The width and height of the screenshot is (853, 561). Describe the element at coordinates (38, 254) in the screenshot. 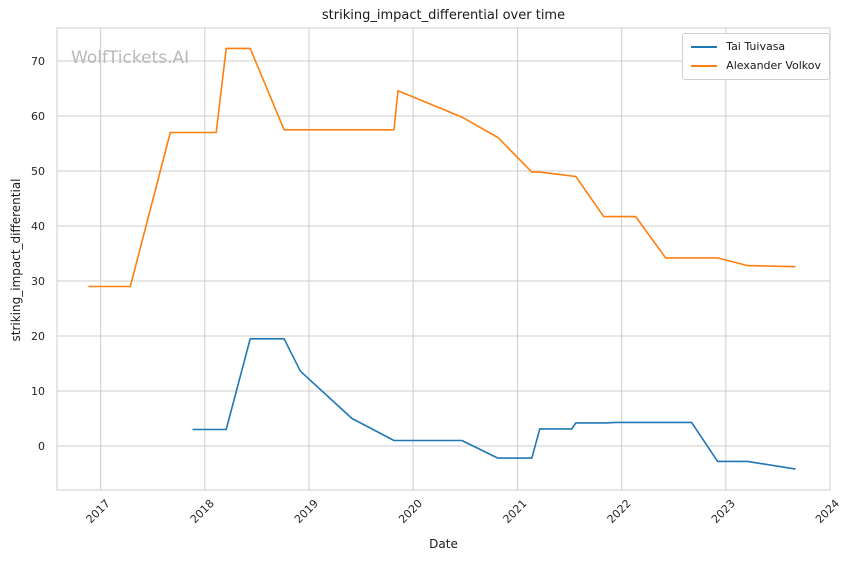

I see `y-tick-labels: 0 10 20 30 40 50 60 70` at that location.